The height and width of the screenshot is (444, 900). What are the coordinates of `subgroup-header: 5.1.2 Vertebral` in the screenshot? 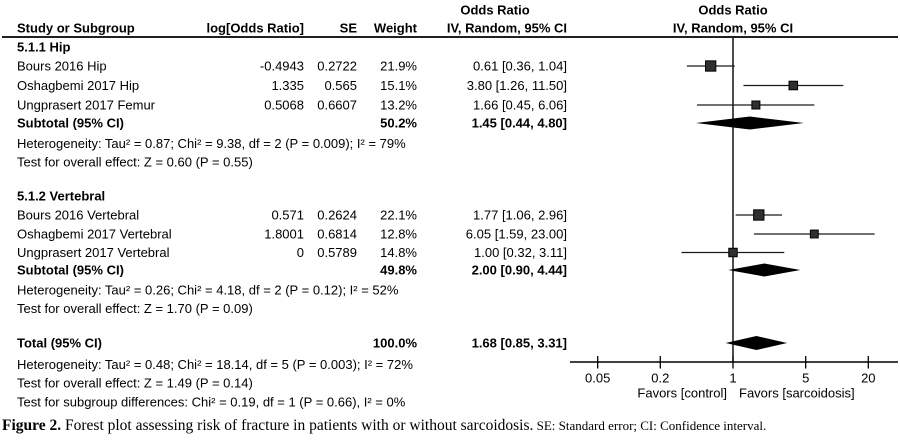 It's located at (61, 196).